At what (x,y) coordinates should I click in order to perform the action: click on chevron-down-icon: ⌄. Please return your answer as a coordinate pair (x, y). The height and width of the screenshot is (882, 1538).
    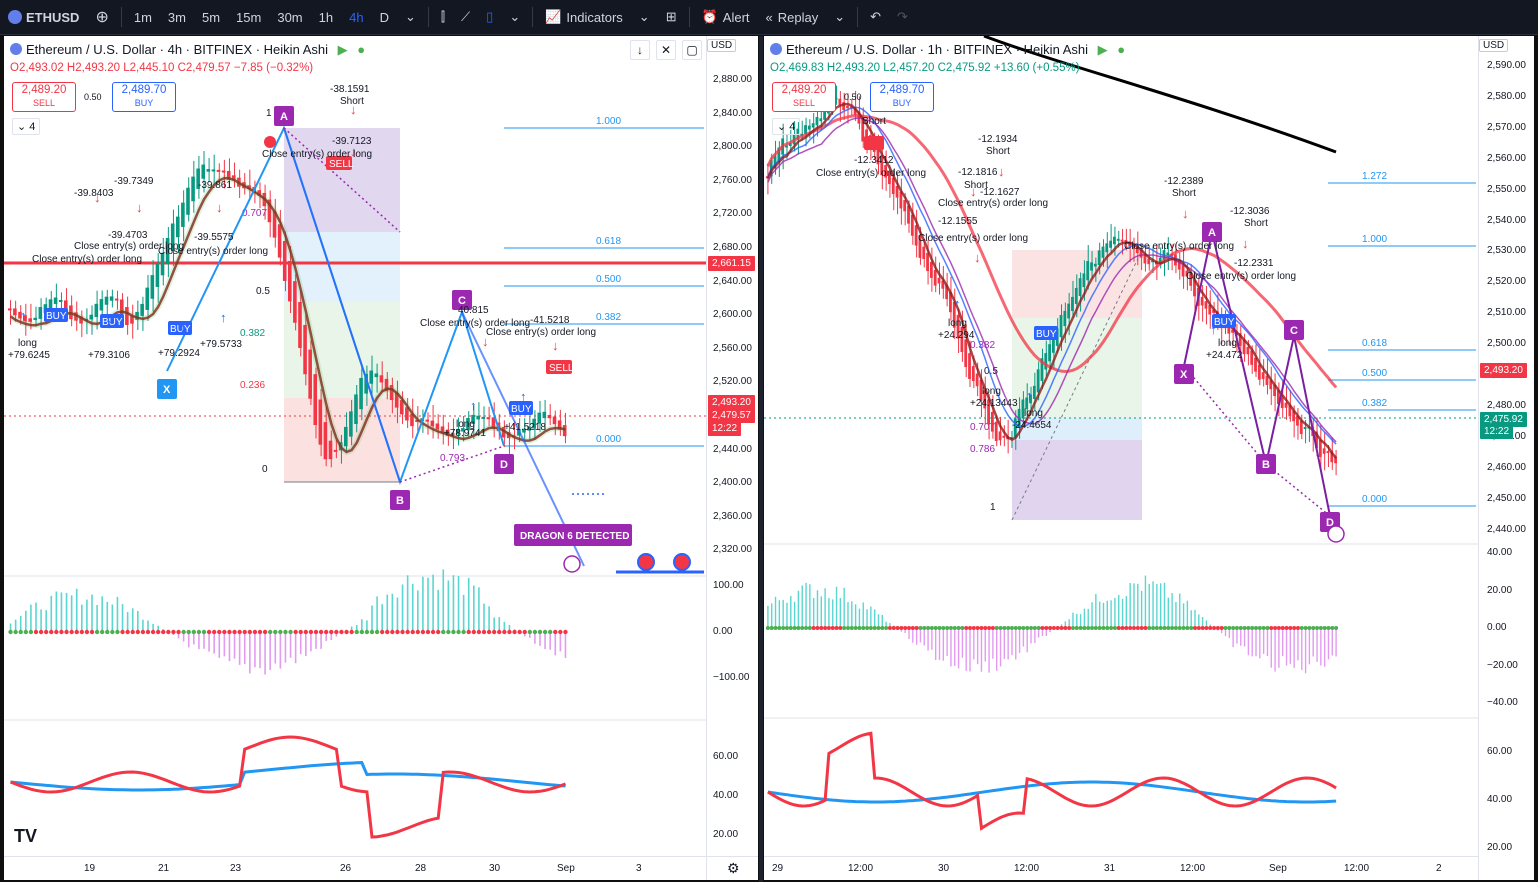
    Looking at the image, I should click on (840, 16).